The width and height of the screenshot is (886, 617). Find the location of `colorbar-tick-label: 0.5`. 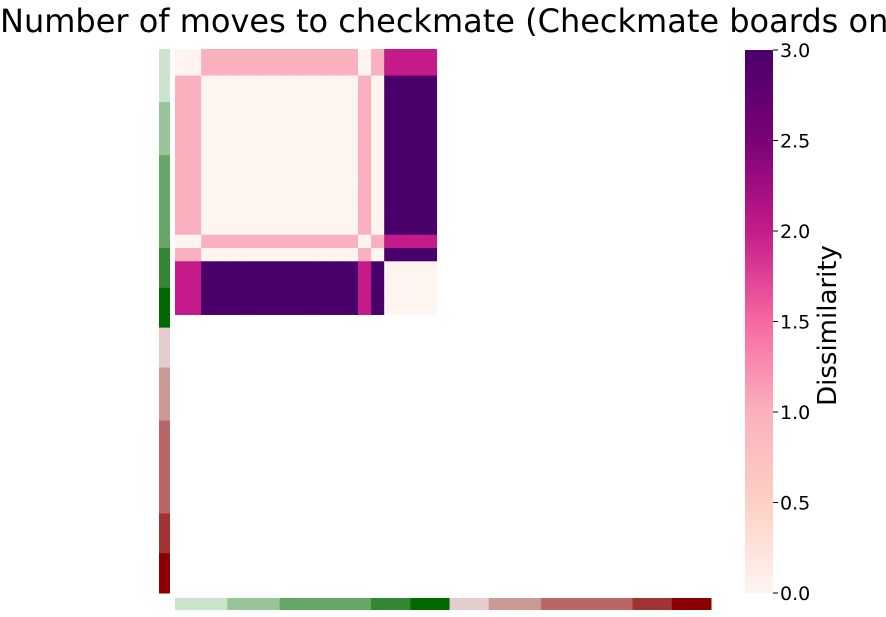

colorbar-tick-label: 0.5 is located at coordinates (795, 504).